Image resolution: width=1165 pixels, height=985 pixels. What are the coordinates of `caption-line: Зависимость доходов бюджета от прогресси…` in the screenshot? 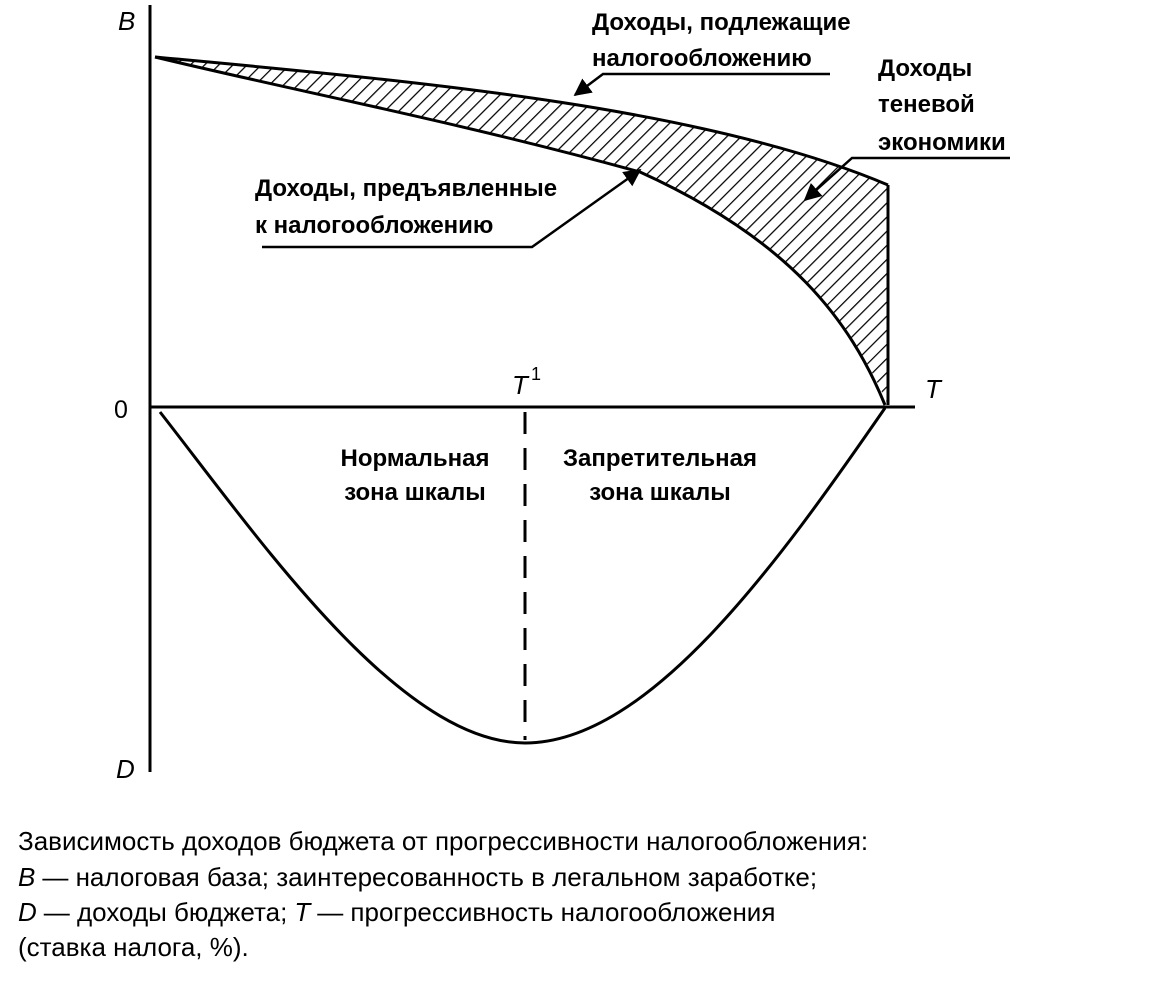 It's located at (443, 841).